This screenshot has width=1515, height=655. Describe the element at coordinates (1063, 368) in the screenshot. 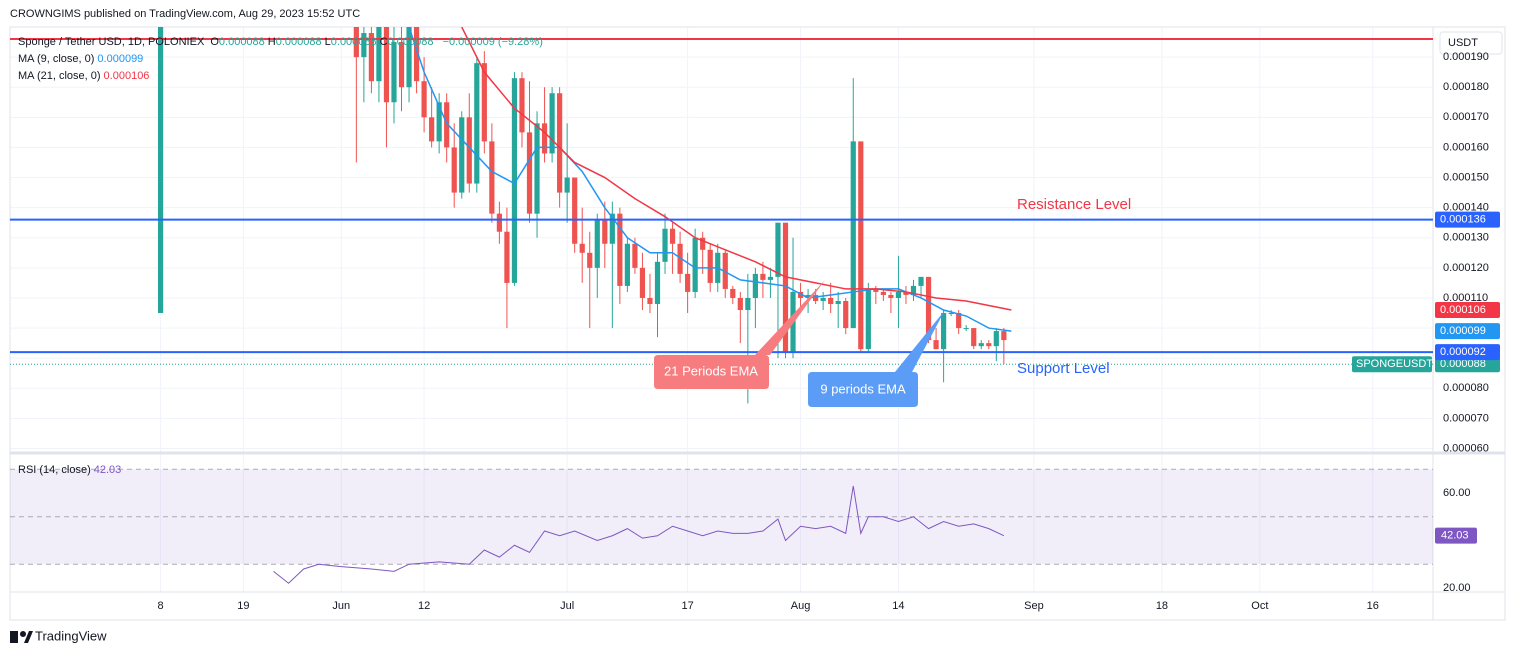

I see `level-label: Support Level` at that location.